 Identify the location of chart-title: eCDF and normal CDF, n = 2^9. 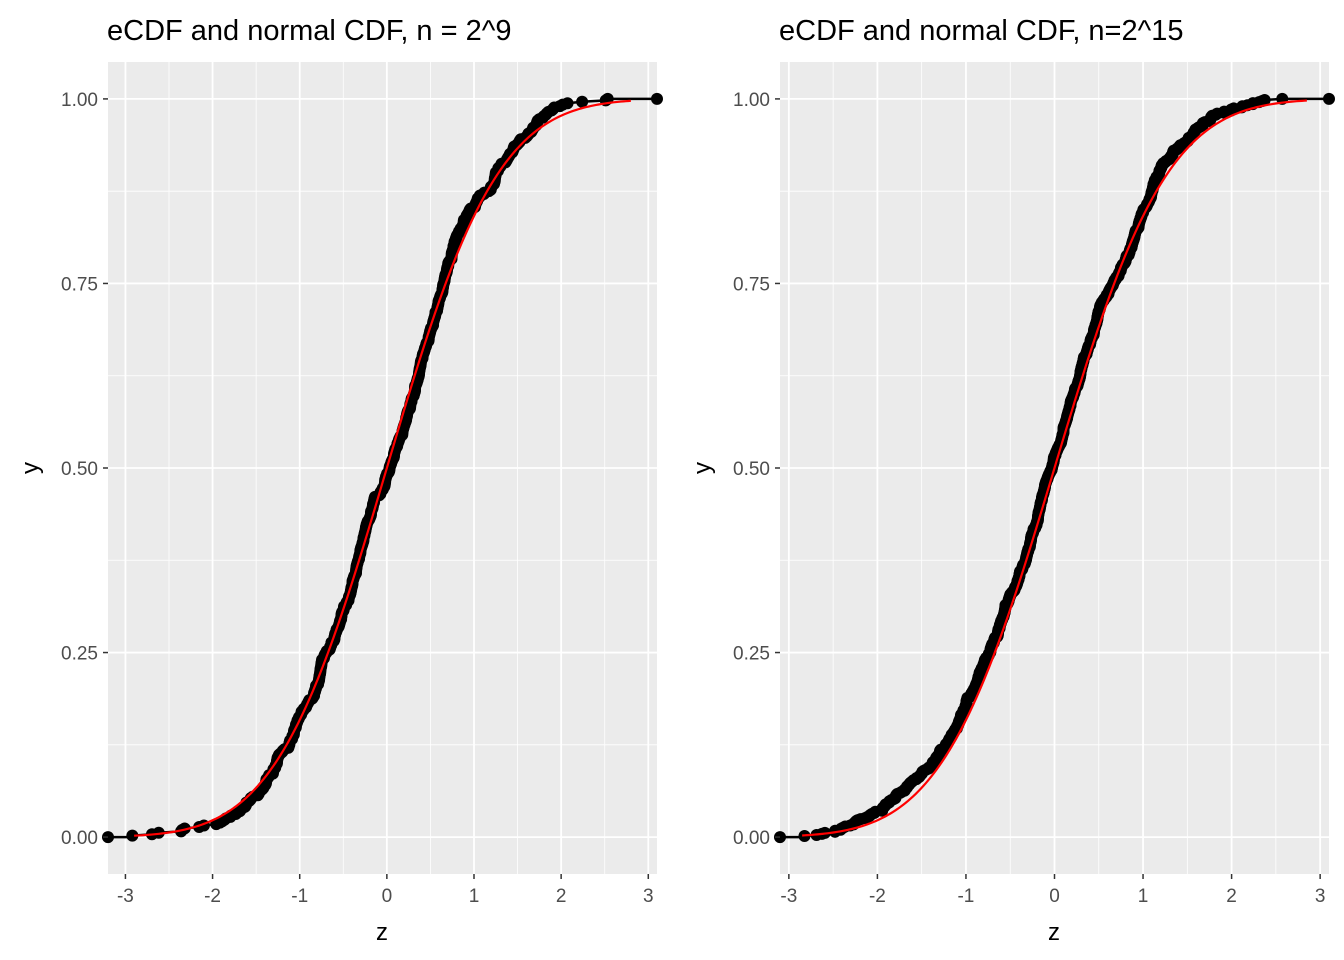
(309, 31).